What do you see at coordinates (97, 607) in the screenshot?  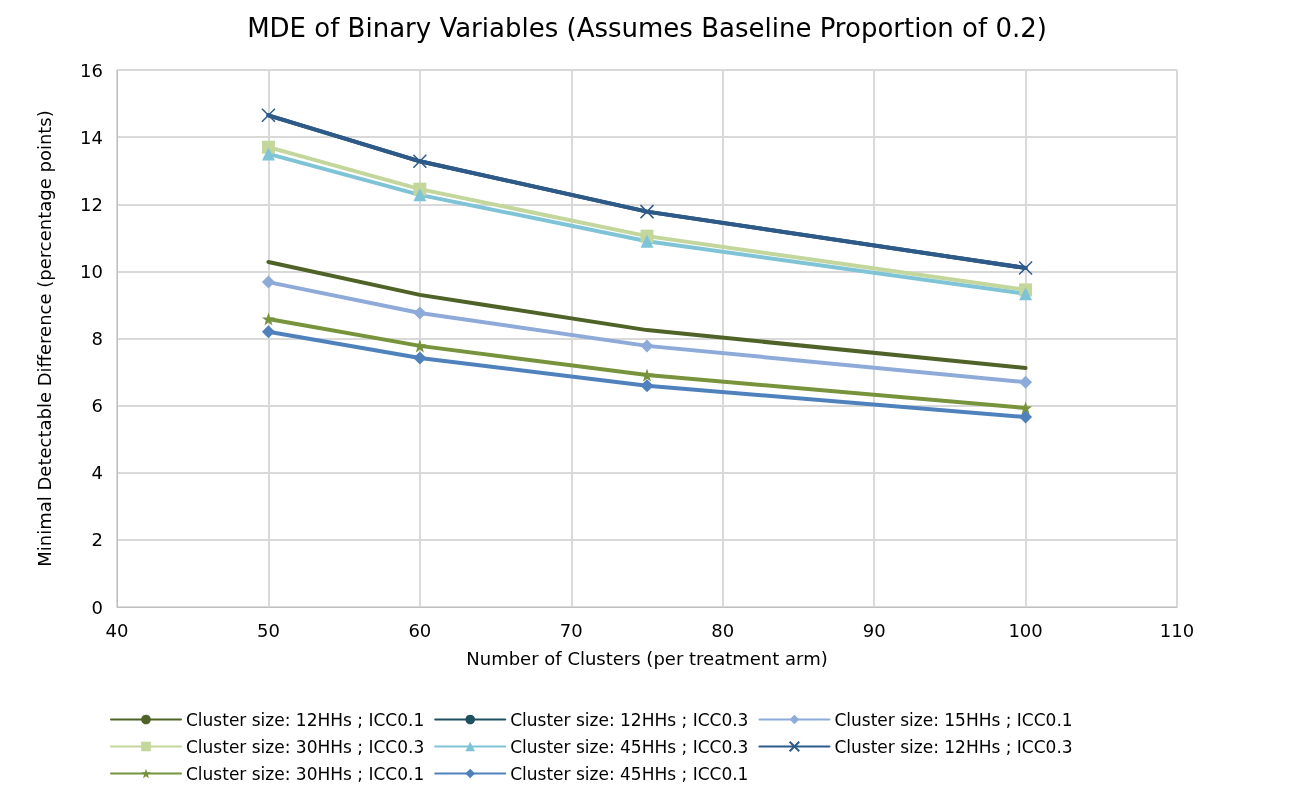 I see `y-tick-label: 0` at bounding box center [97, 607].